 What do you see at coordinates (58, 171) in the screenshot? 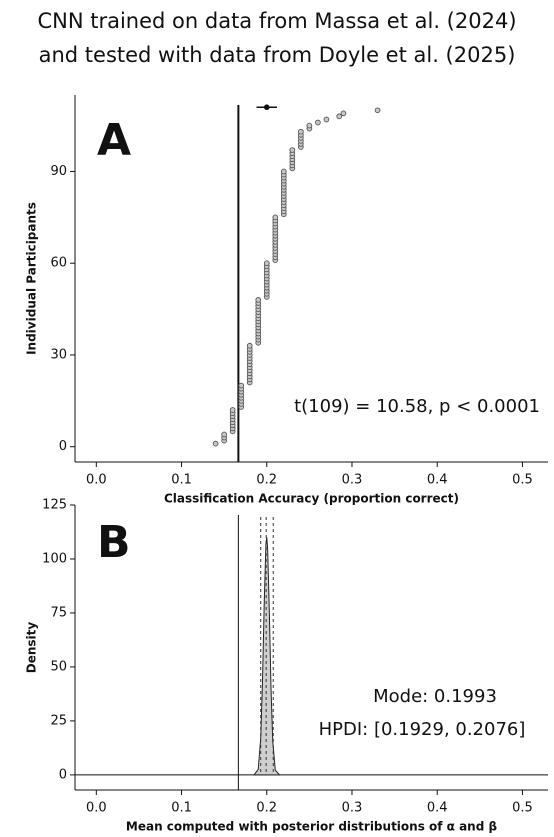
I see `y-tick-label: 90` at bounding box center [58, 171].